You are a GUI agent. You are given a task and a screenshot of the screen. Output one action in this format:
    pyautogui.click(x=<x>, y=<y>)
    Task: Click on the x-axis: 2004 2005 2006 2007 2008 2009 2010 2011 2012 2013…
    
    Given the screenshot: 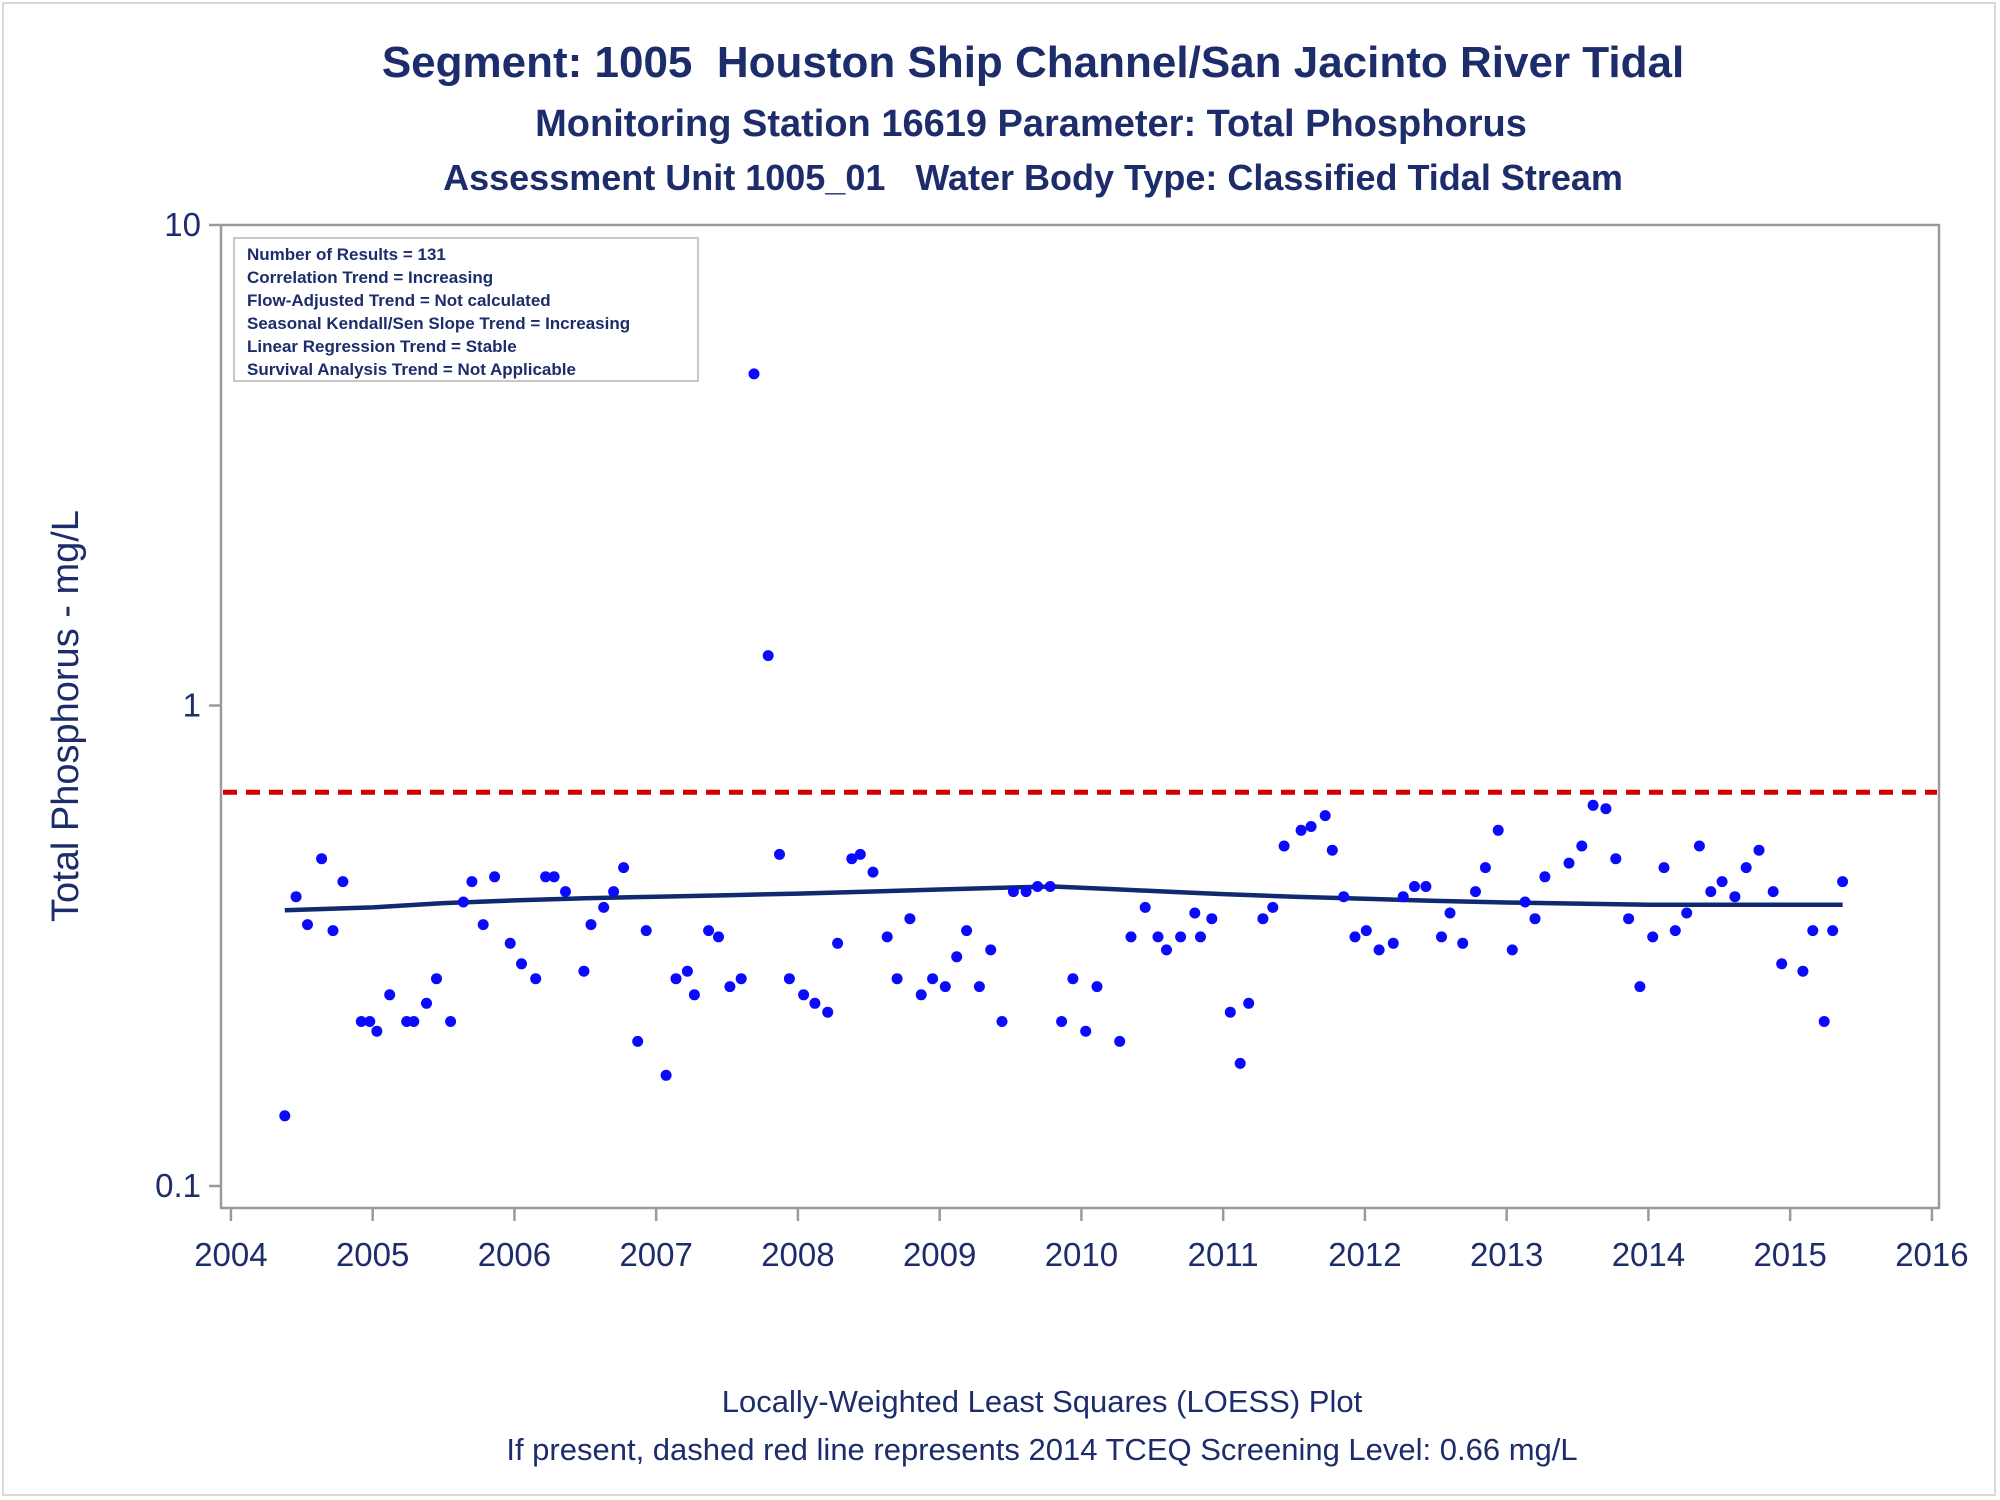 What is the action you would take?
    pyautogui.click(x=1081, y=1240)
    